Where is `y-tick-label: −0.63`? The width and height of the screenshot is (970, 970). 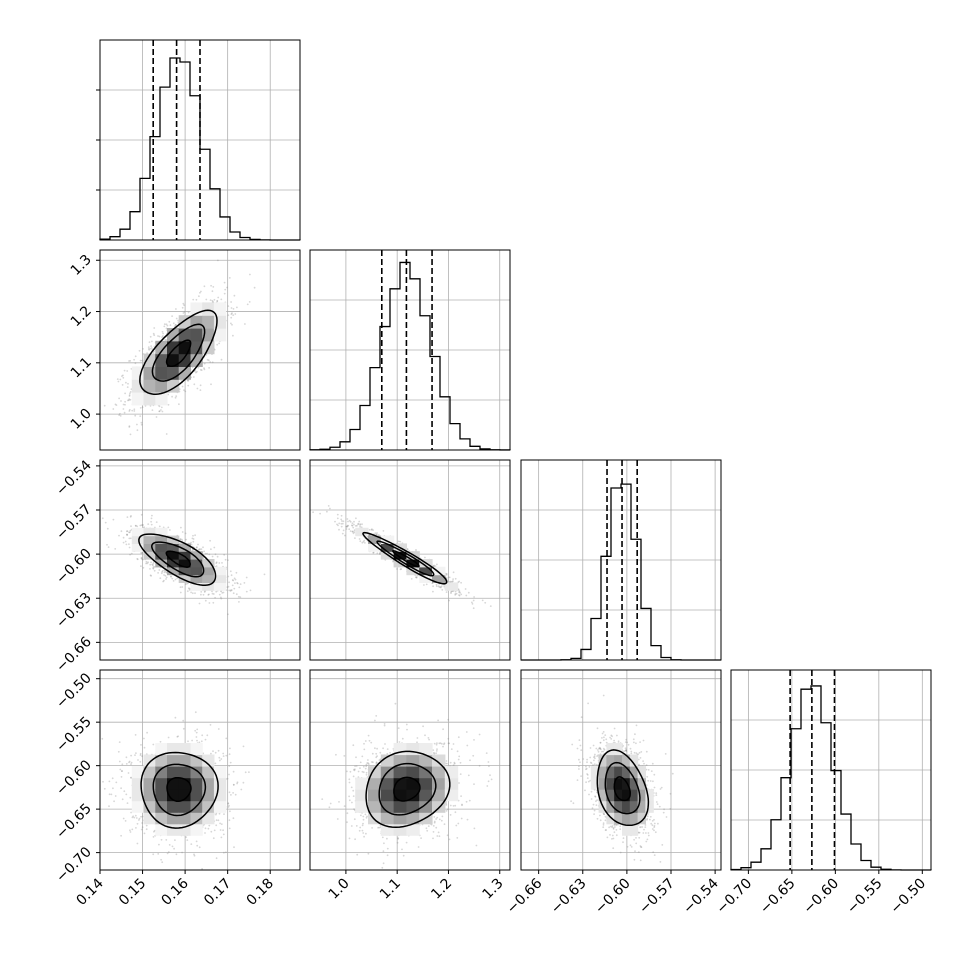 y-tick-label: −0.63 is located at coordinates (74, 611).